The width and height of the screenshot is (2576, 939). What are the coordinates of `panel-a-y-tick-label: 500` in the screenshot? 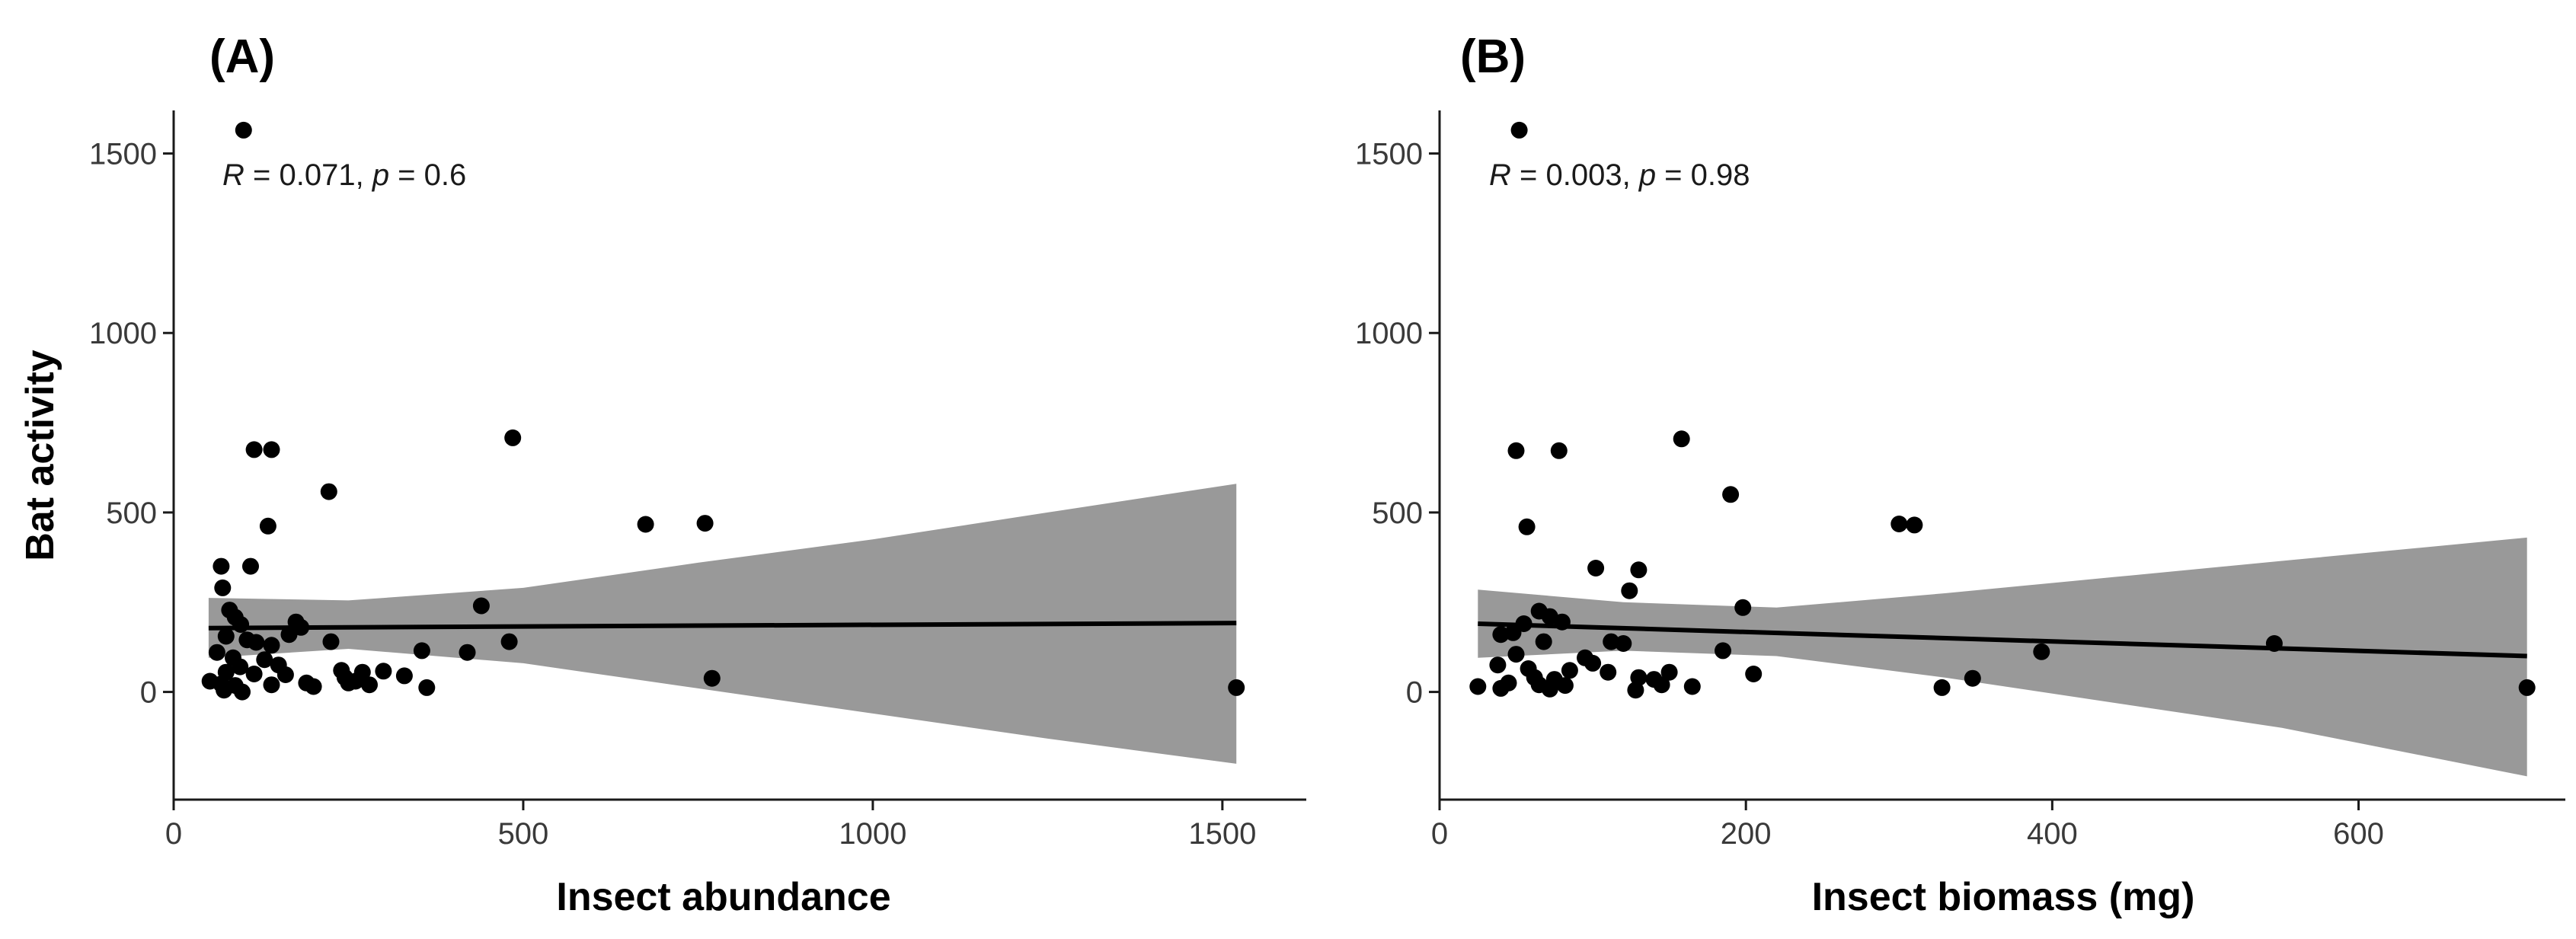 It's located at (132, 513).